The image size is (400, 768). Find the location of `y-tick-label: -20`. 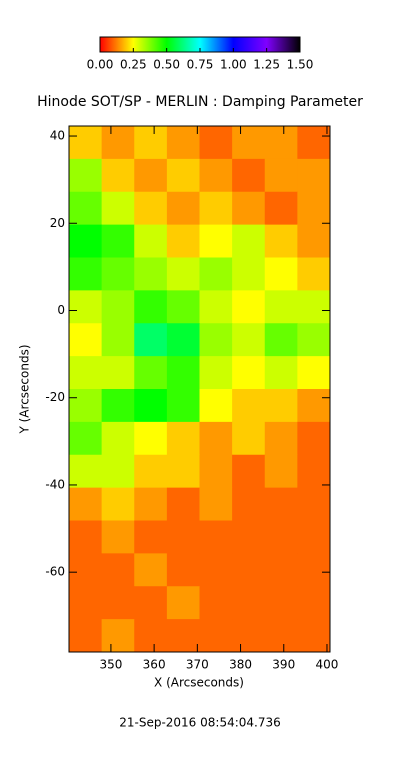

y-tick-label: -20 is located at coordinates (55, 397).